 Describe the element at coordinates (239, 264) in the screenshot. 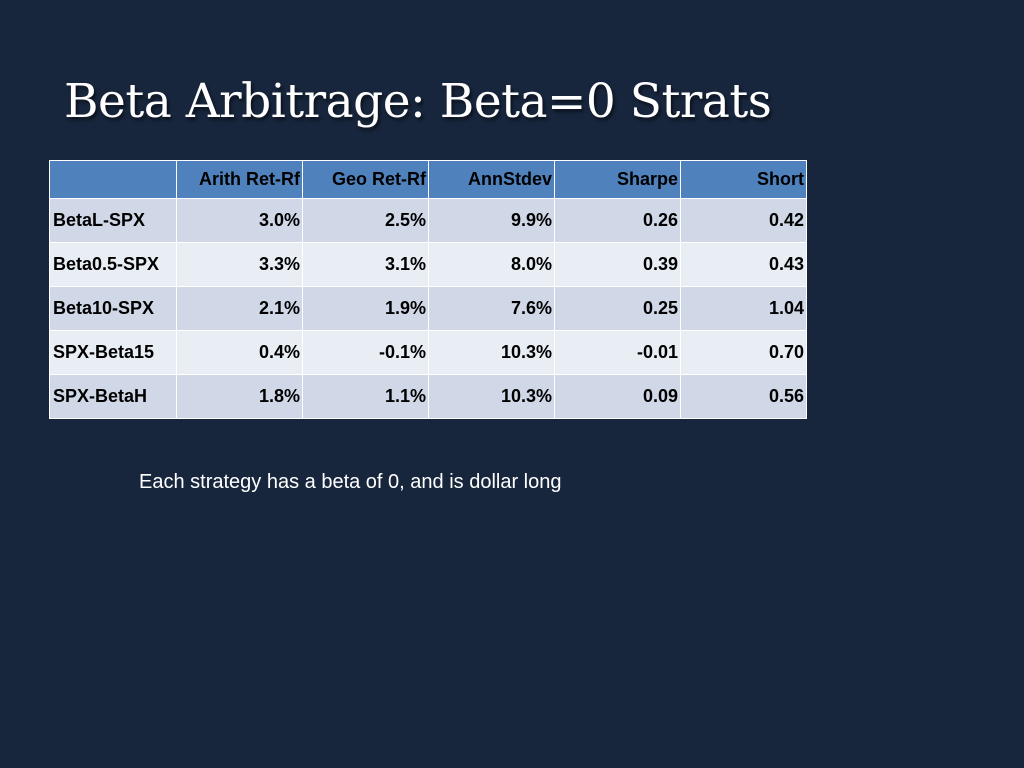

I see `cell-arith-ret-rf: 3.3%` at that location.